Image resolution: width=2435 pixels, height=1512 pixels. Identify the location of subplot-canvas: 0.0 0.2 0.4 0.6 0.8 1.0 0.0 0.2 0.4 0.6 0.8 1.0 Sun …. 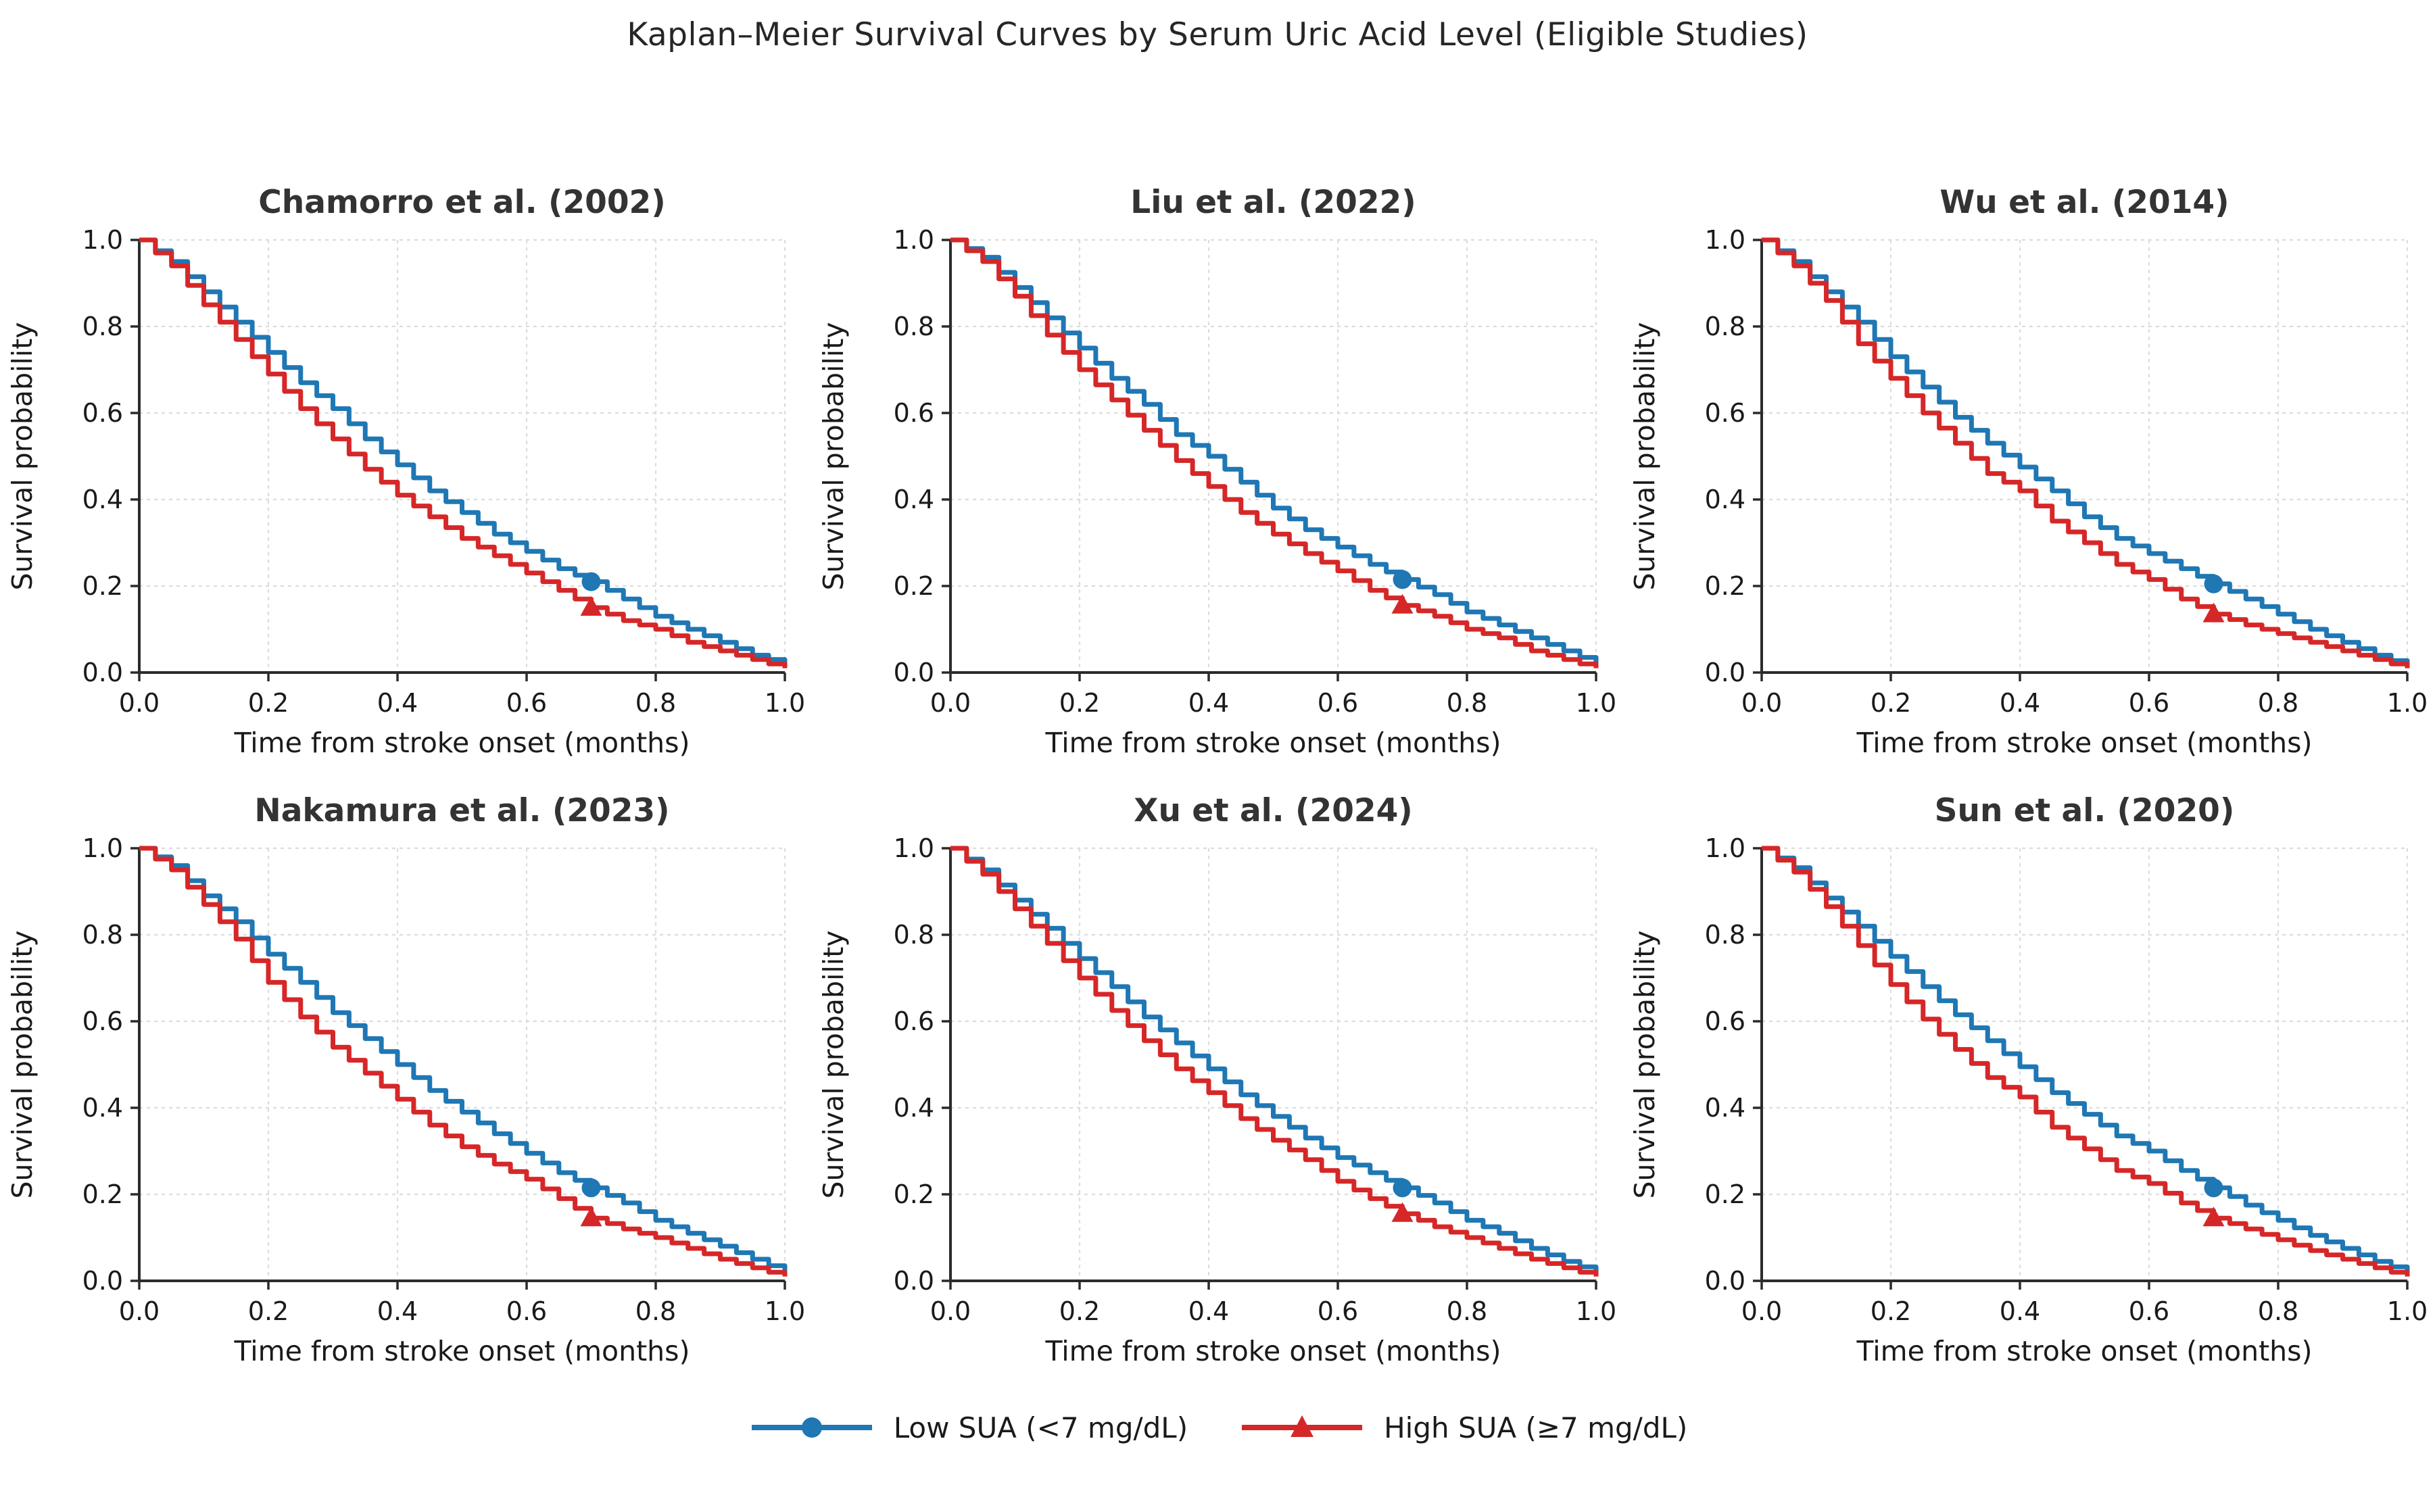
(2028, 1079).